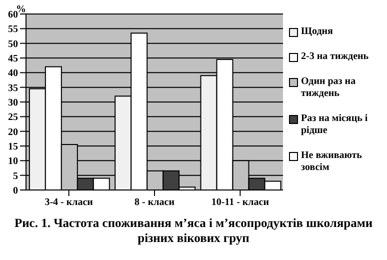 The height and width of the screenshot is (260, 387). Describe the element at coordinates (15, 176) in the screenshot. I see `y-tick-label: 5` at that location.